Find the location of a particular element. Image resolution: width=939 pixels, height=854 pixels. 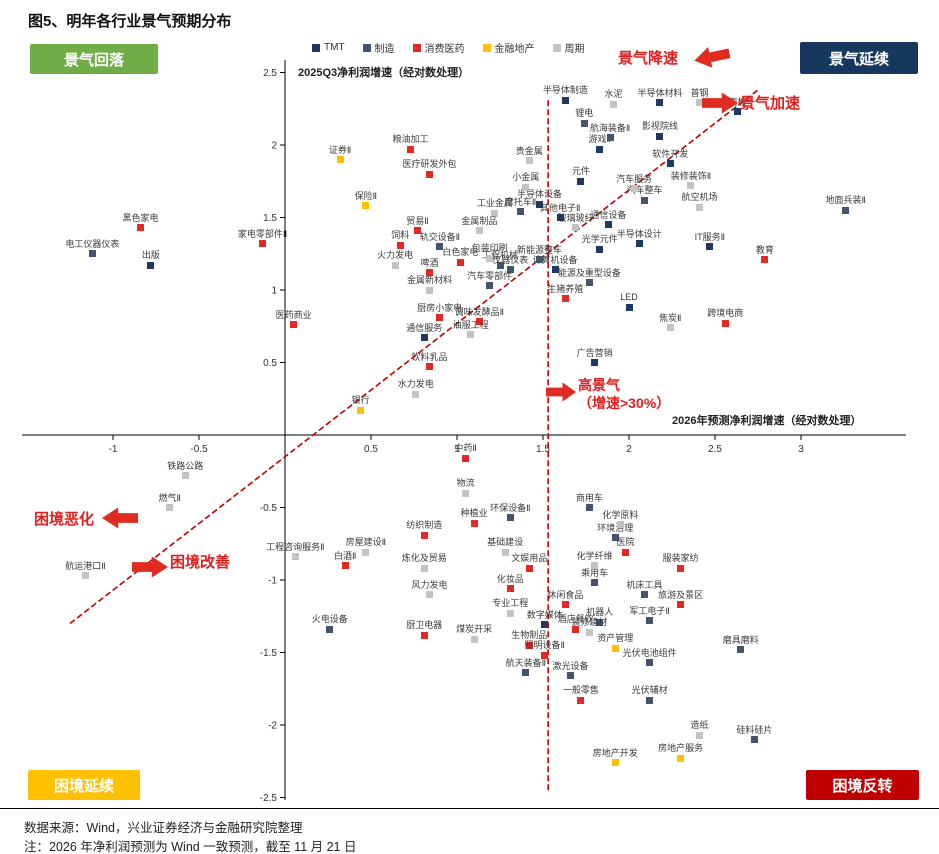

data-point-label: 包装印刷 is located at coordinates (489, 248).